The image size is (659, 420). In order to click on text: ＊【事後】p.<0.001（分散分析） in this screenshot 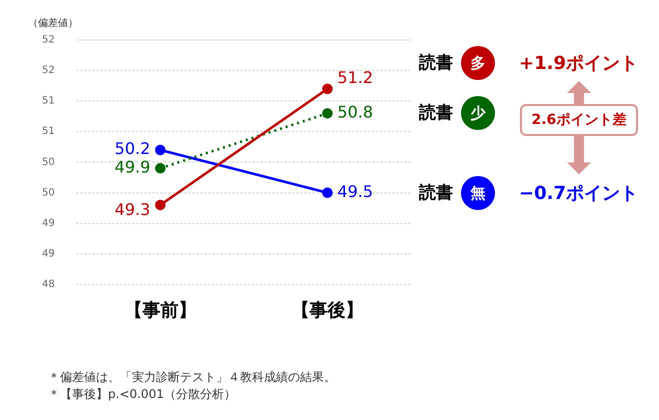, I will do `click(142, 394)`.